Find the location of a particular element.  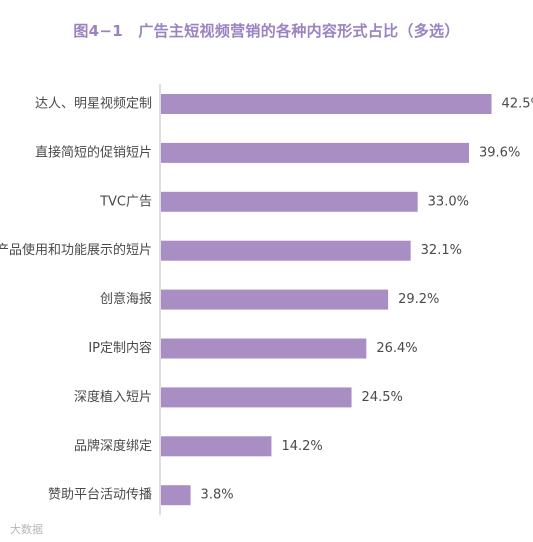

chart-title: 图4−1 广告主短视频营销的各种内容形式占比（多选） is located at coordinates (266, 31).